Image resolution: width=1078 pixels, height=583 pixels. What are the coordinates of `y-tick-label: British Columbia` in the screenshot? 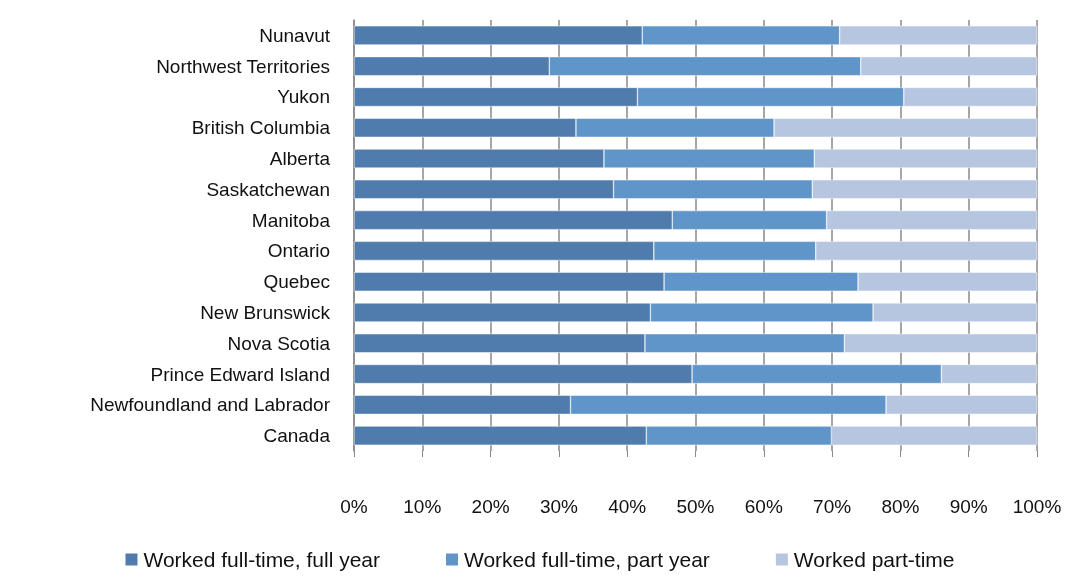 It's located at (261, 128).